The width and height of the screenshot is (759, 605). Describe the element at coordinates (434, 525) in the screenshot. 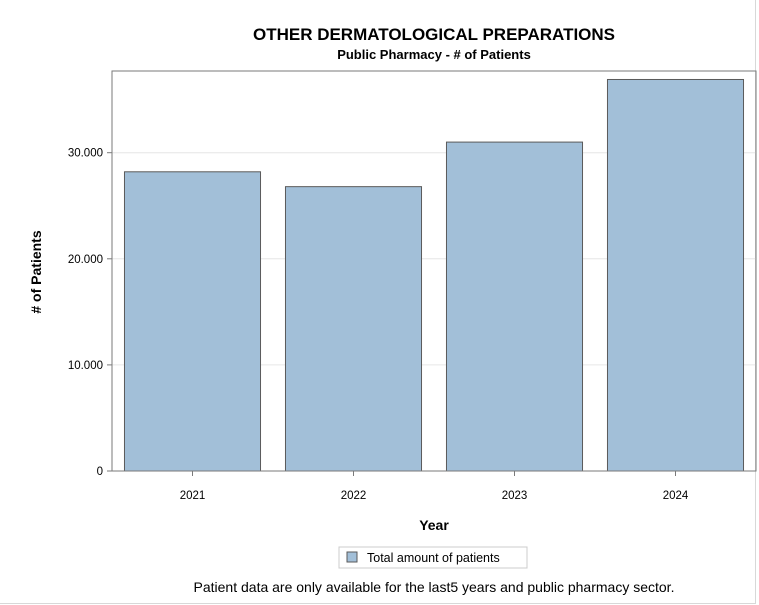

I see `x-axis-title: Year` at that location.